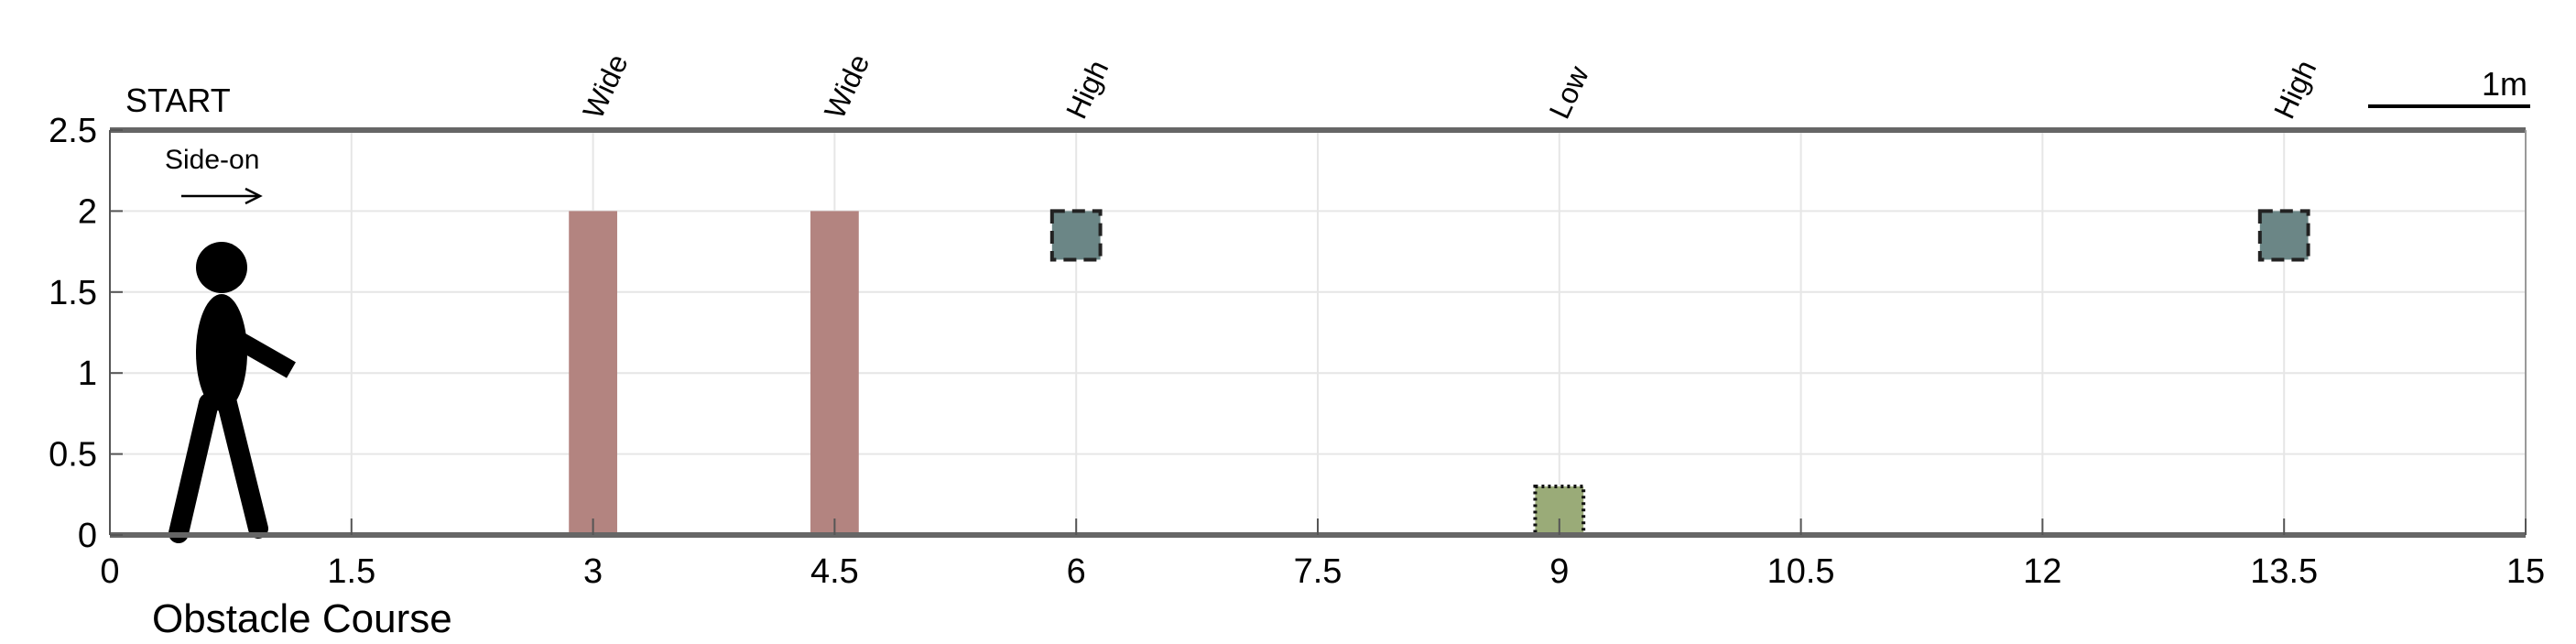 The image size is (2576, 644). What do you see at coordinates (1318, 572) in the screenshot?
I see `x-tick-label: 7.5` at bounding box center [1318, 572].